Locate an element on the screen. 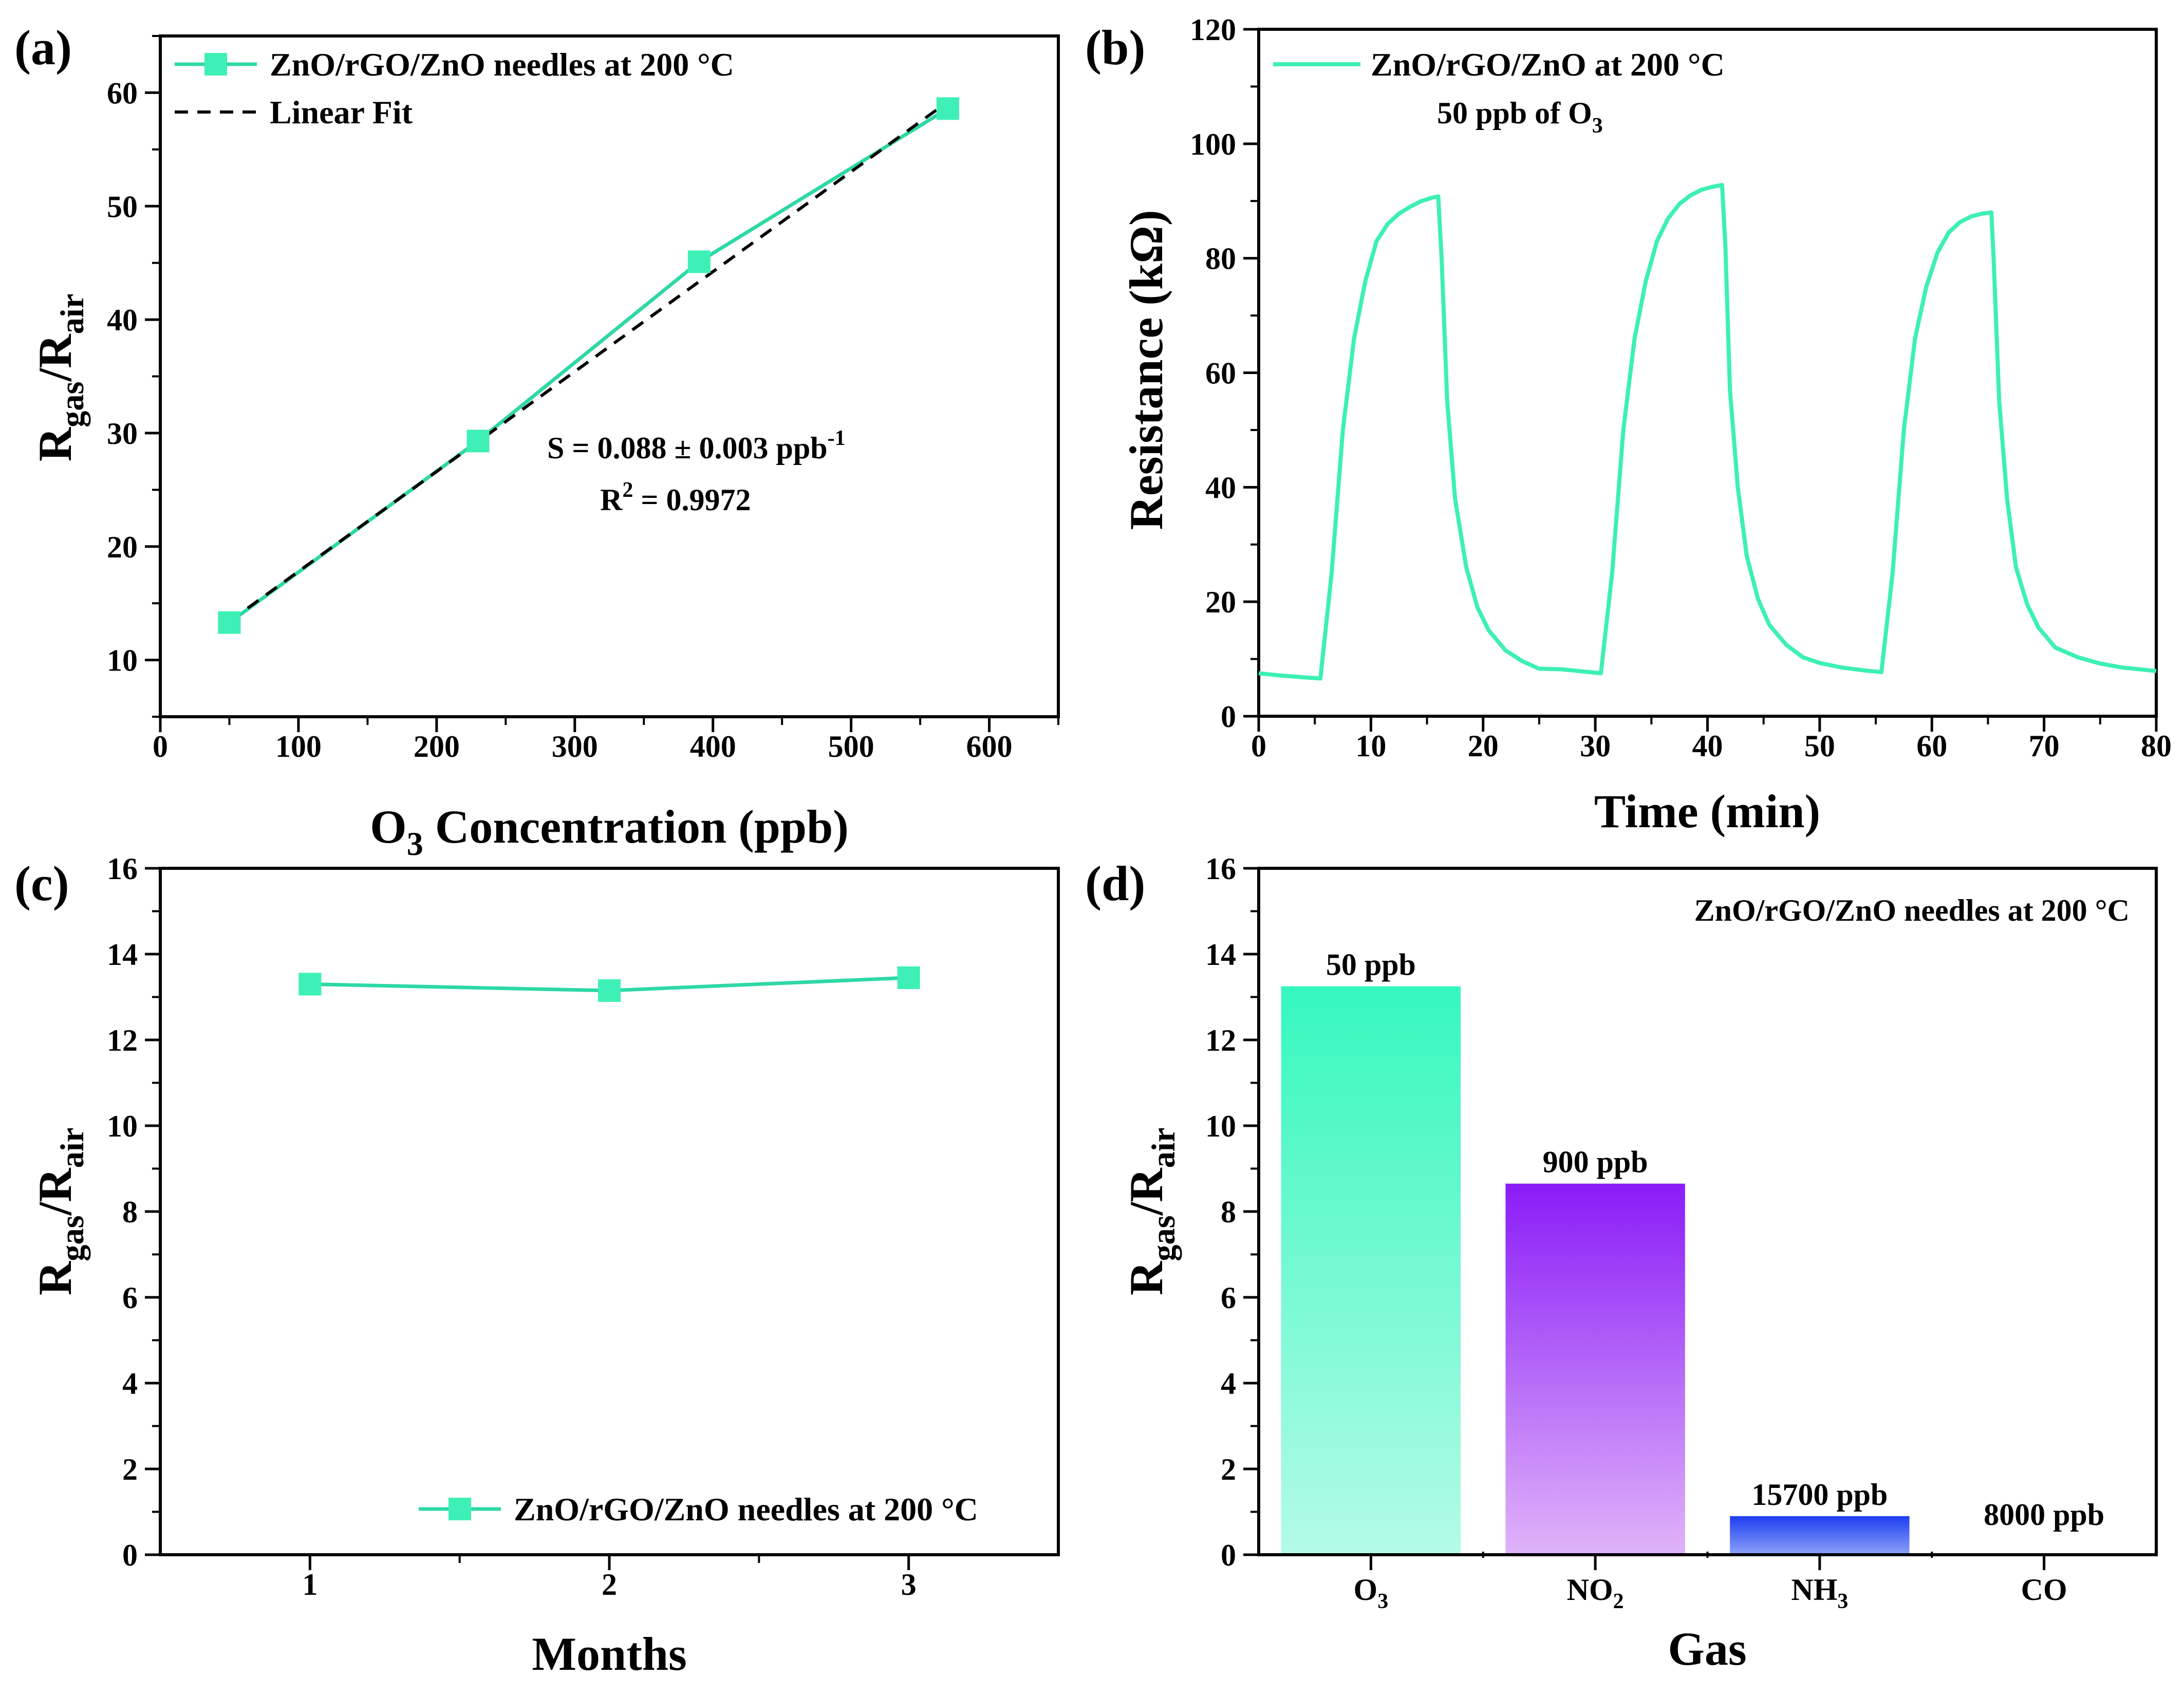 This screenshot has height=1695, width=2184. x-tick-label: 10 is located at coordinates (1370, 746).